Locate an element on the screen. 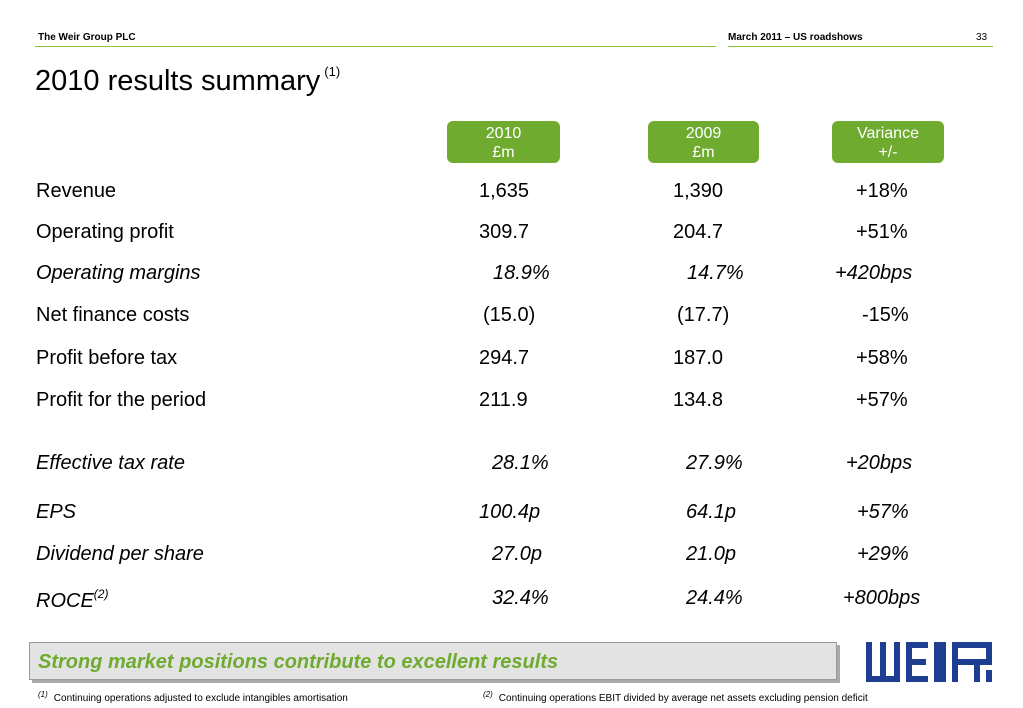 Image resolution: width=1023 pixels, height=708 pixels. value-variance: +29% is located at coordinates (883, 554).